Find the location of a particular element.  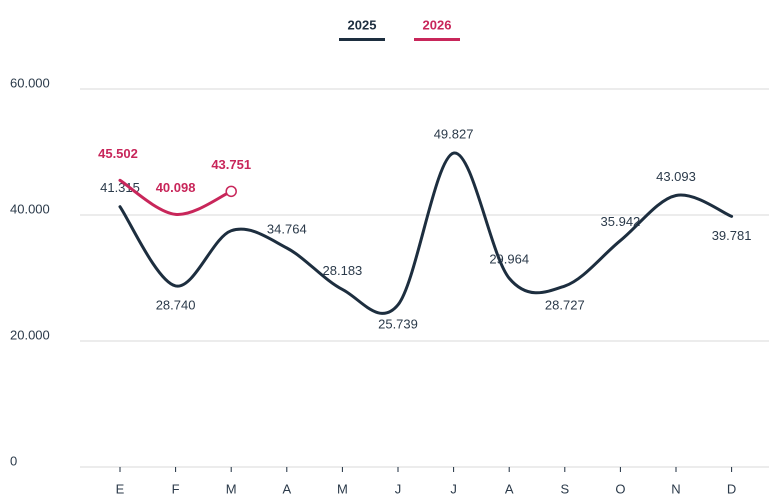

x-tick-label: S is located at coordinates (564, 488).